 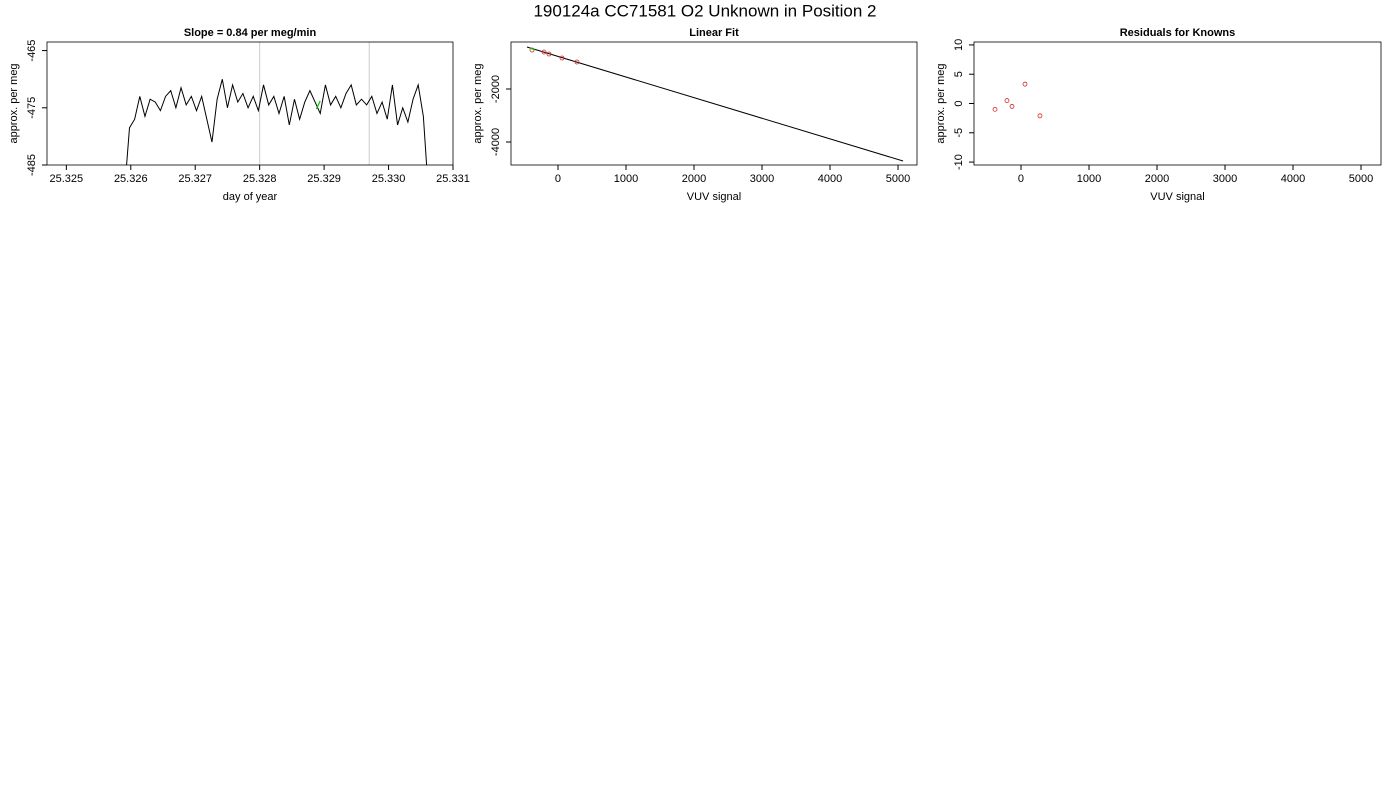 What do you see at coordinates (250, 33) in the screenshot?
I see `panel-title: Slope = 0.84 per meg/min` at bounding box center [250, 33].